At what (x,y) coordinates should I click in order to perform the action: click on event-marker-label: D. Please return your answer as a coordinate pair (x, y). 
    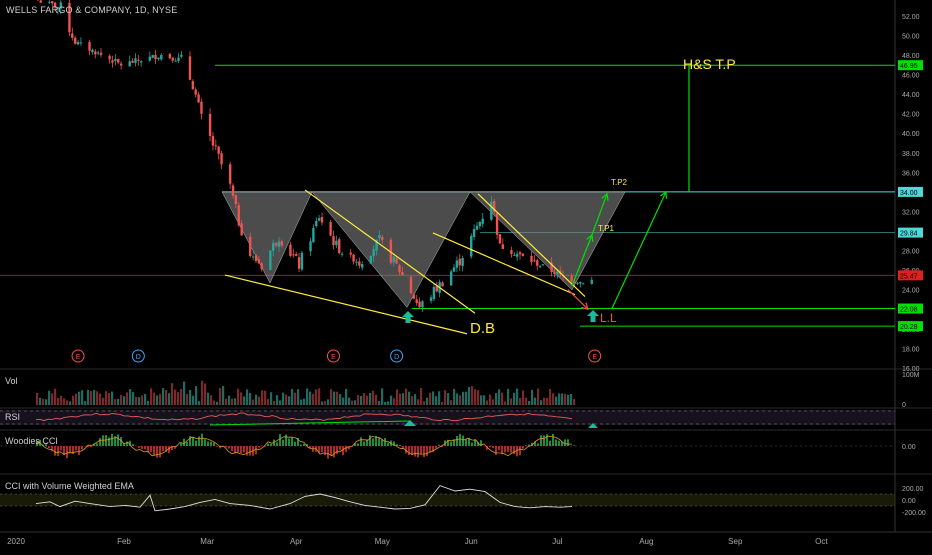
    Looking at the image, I should click on (138, 357).